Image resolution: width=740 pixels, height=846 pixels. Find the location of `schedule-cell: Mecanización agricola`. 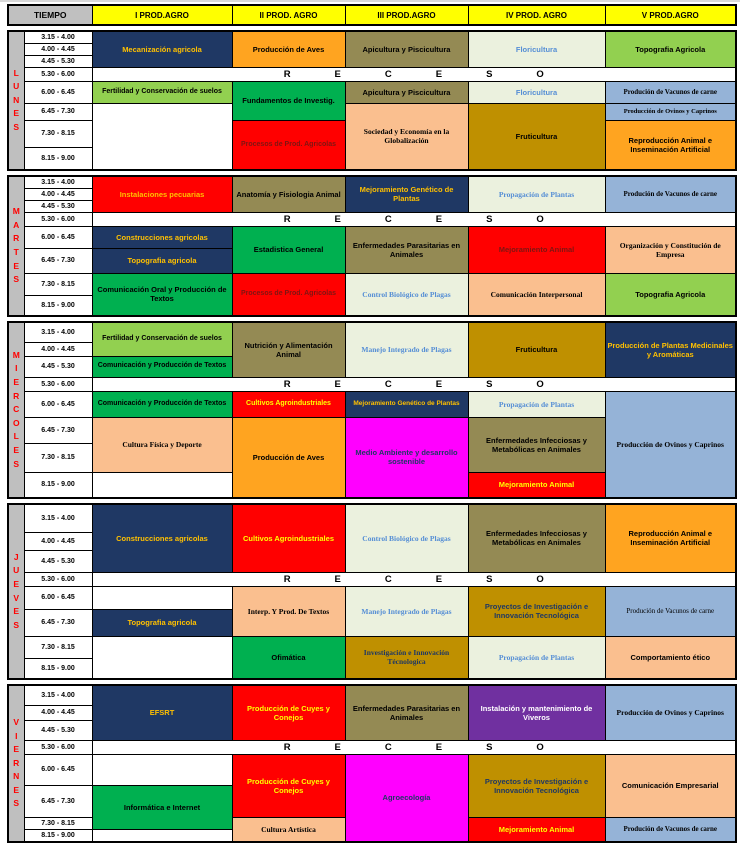

schedule-cell: Mecanización agricola is located at coordinates (162, 49).